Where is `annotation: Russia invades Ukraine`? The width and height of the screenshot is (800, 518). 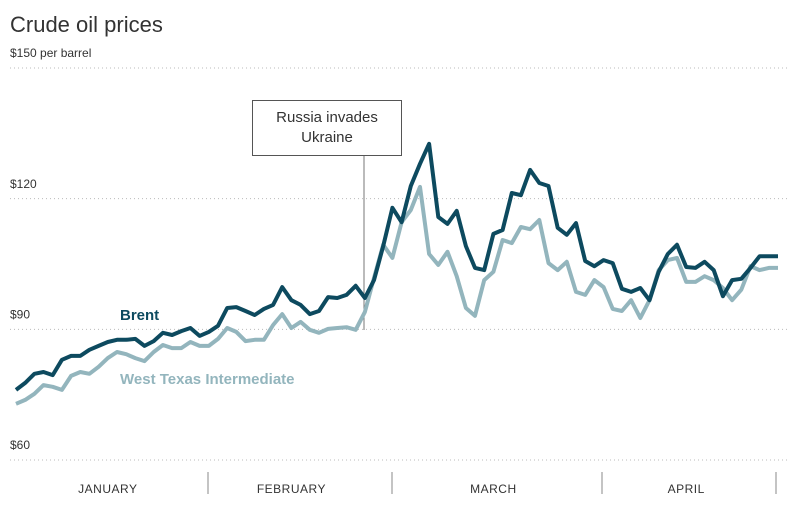
annotation: Russia invades Ukraine is located at coordinates (327, 128).